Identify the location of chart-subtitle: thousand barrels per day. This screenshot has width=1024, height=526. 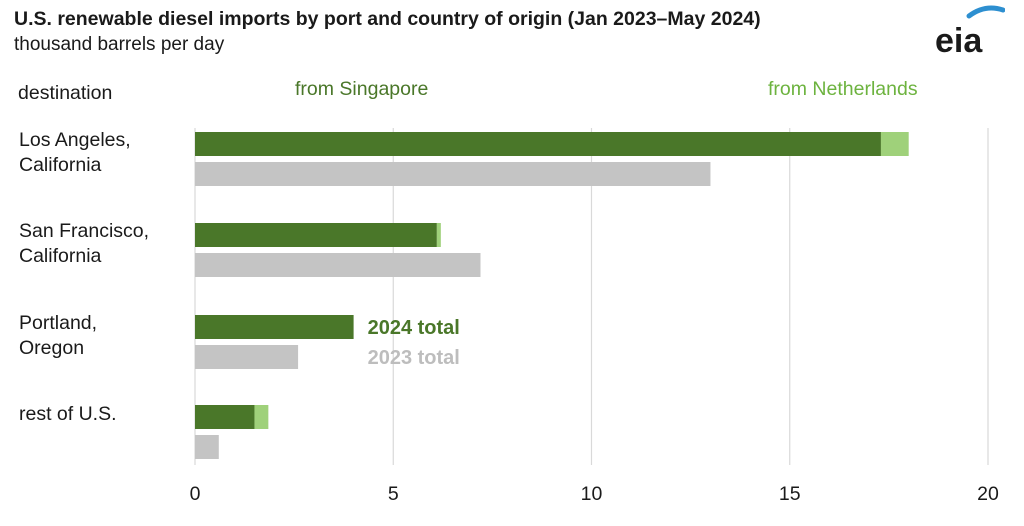
(119, 44).